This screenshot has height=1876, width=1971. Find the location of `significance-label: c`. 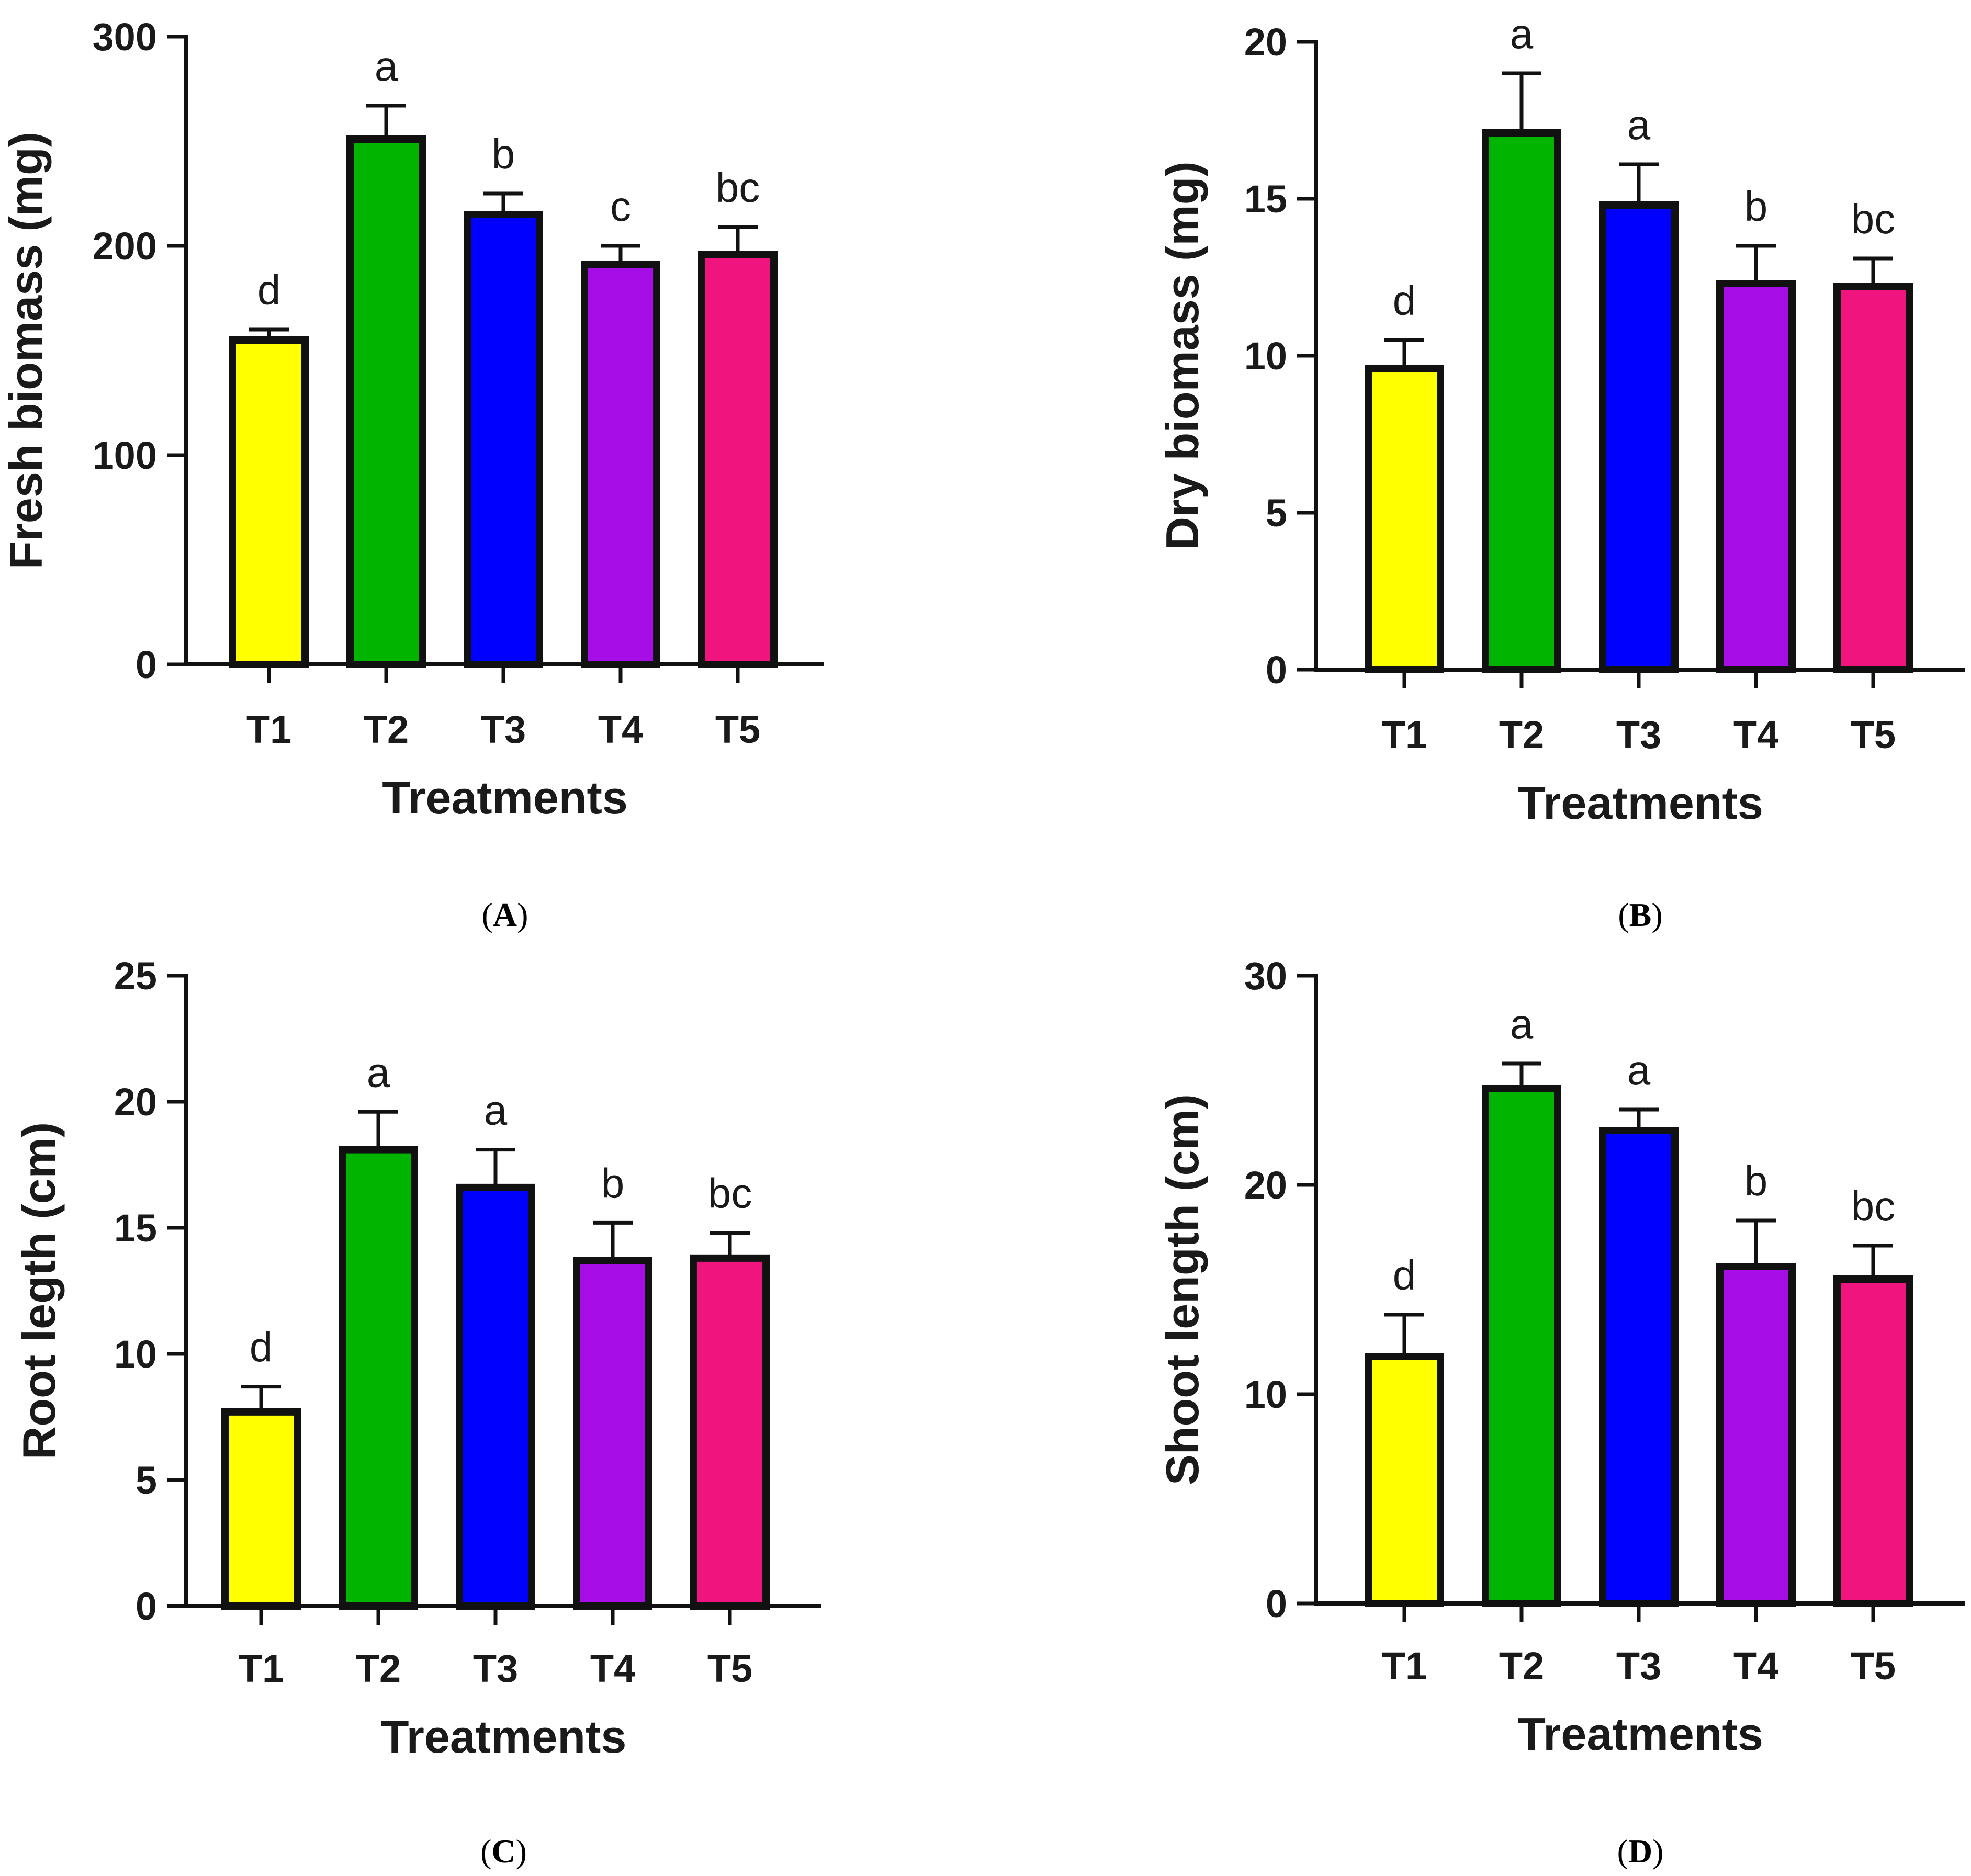

significance-label: c is located at coordinates (620, 206).